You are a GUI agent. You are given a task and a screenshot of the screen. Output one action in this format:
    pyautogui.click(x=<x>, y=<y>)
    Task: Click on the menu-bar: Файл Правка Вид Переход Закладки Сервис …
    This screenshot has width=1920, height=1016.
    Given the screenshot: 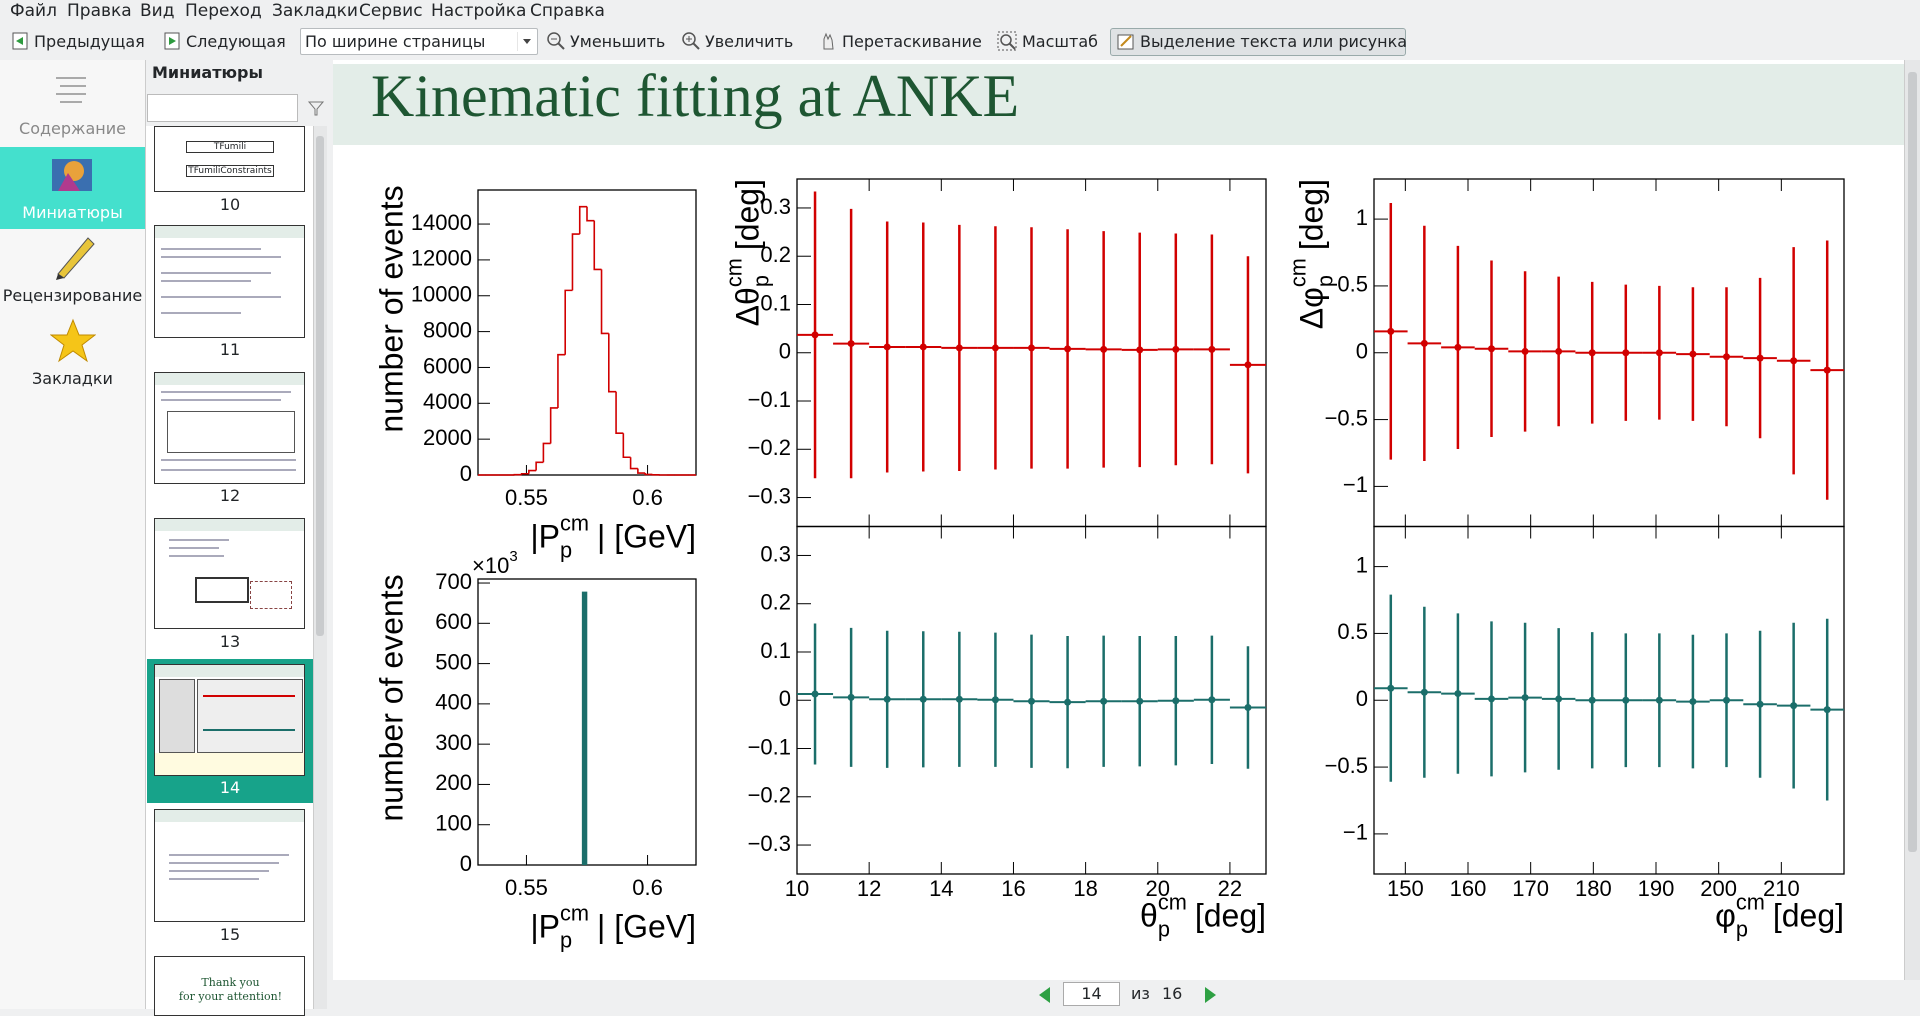 What is the action you would take?
    pyautogui.click(x=960, y=12)
    